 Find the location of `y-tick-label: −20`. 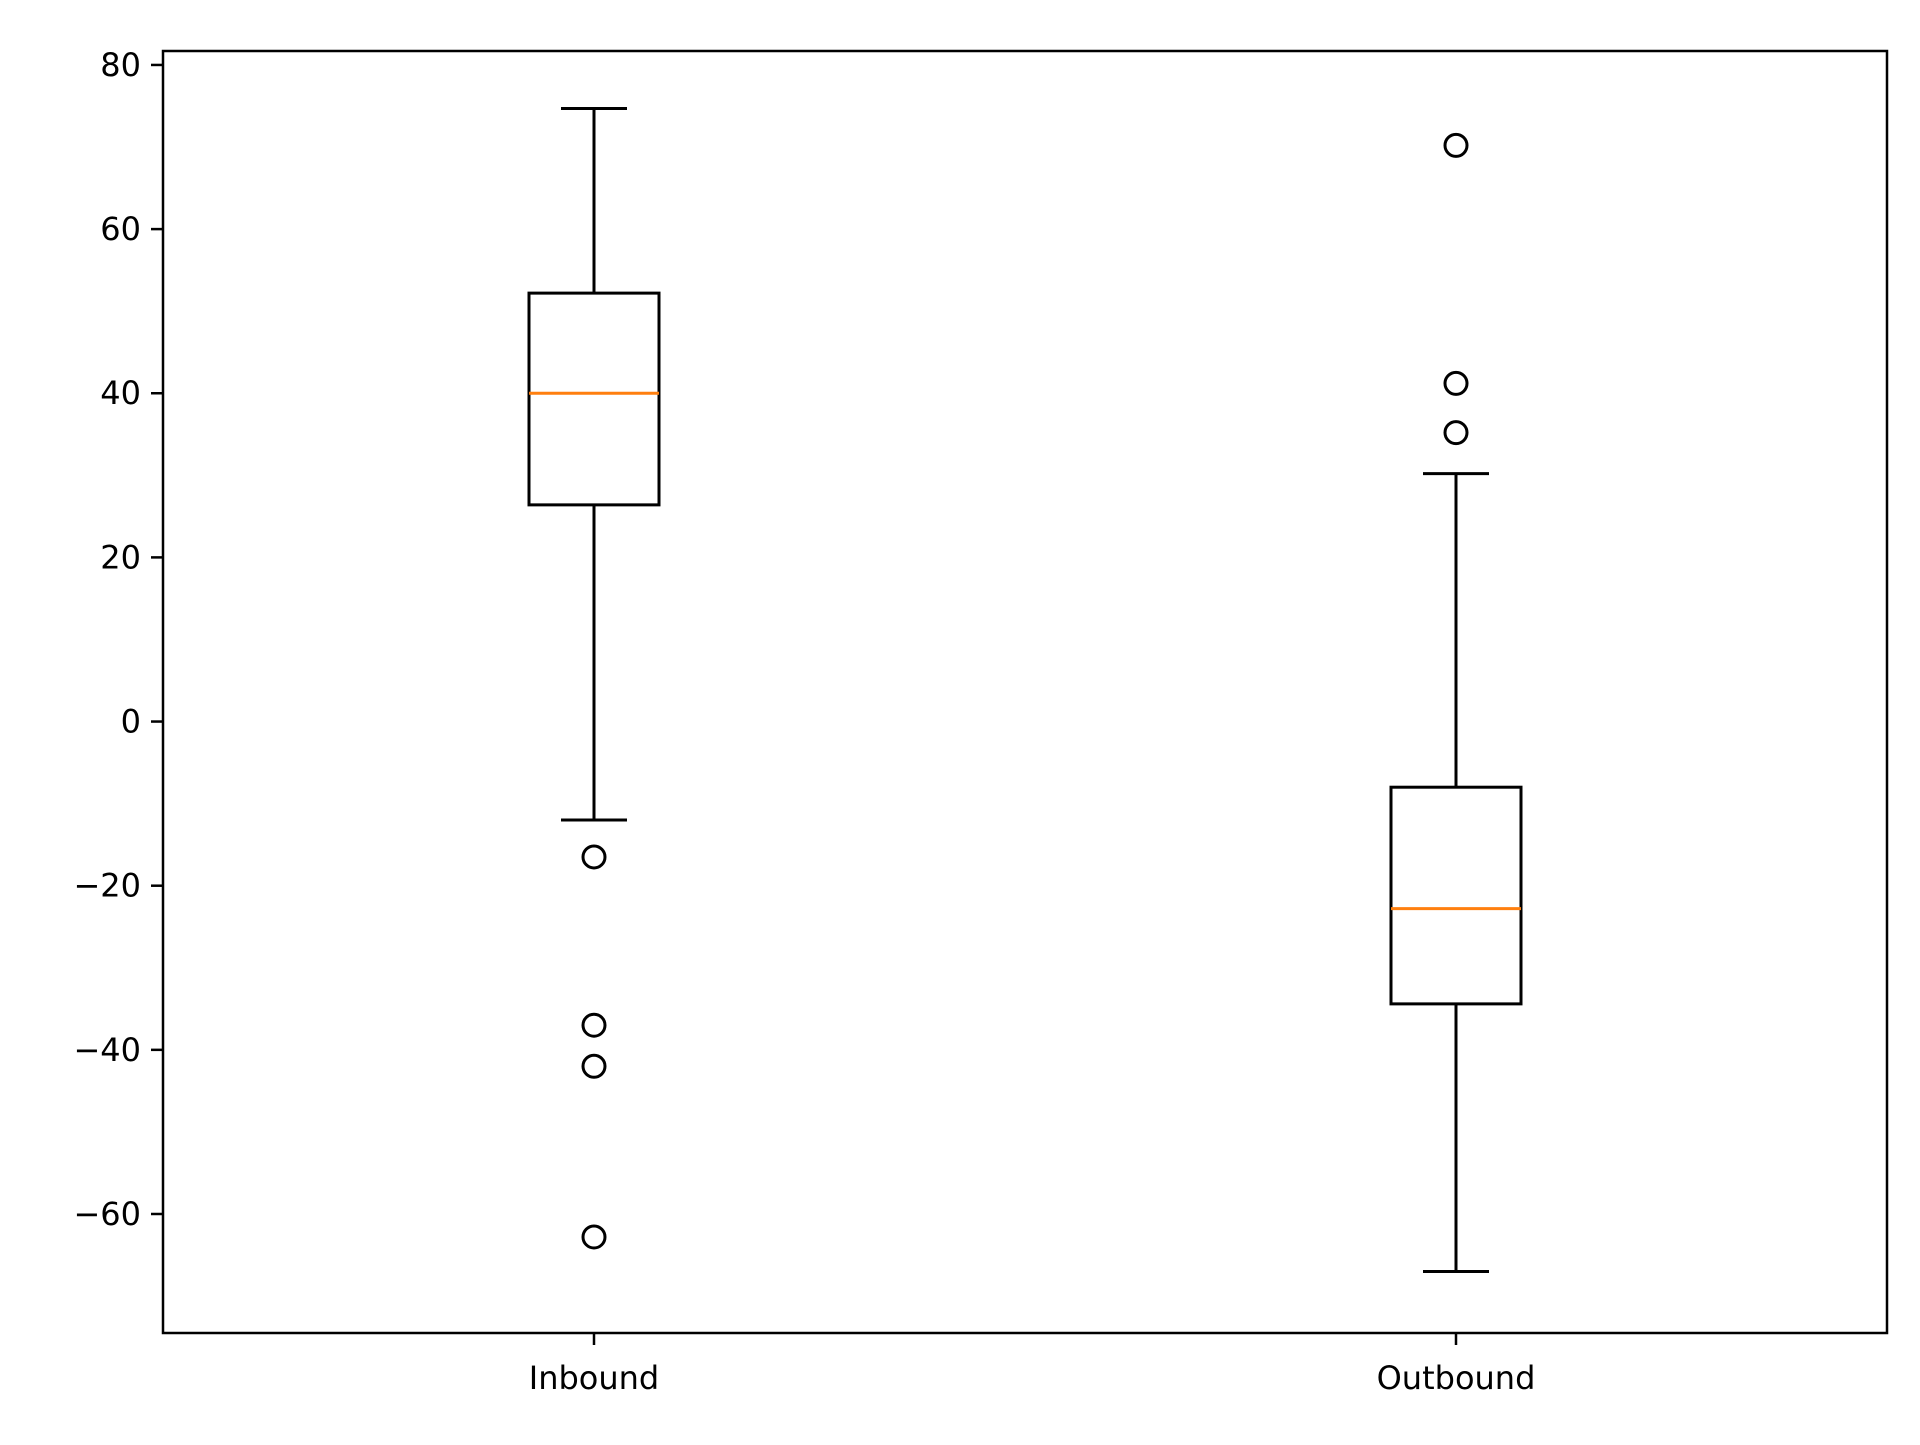

y-tick-label: −20 is located at coordinates (107, 886).